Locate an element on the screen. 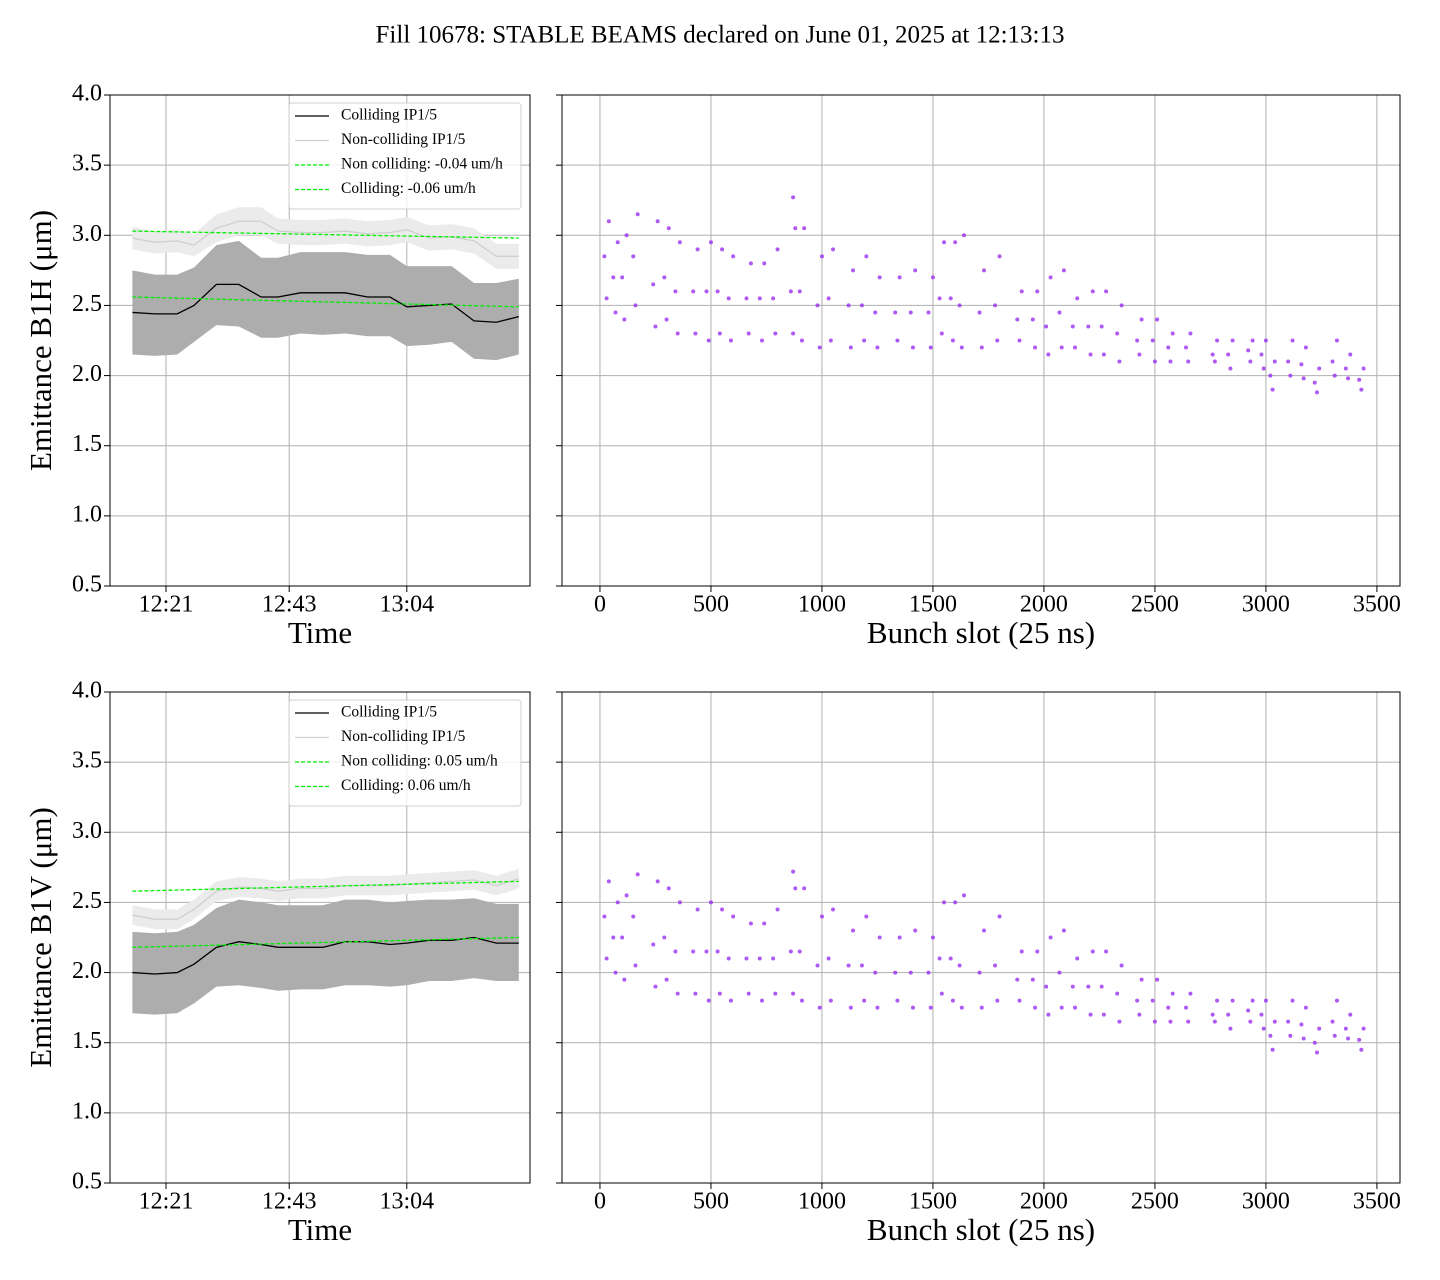 Image resolution: width=1440 pixels, height=1280 pixels. y-tick-label: 4.0 is located at coordinates (87, 691).